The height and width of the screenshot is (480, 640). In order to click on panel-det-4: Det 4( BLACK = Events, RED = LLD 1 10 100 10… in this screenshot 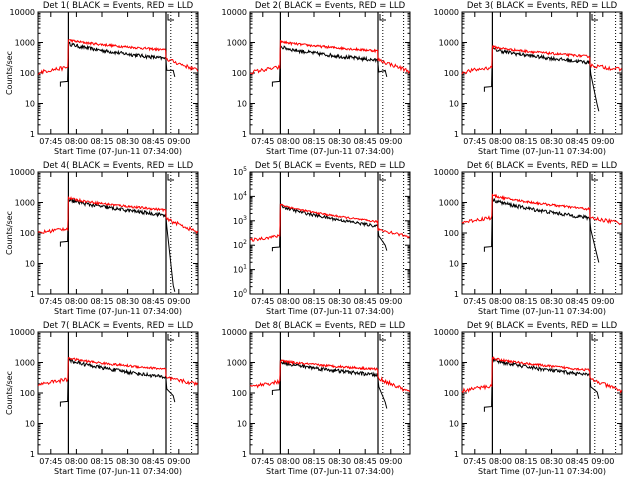, I will do `click(102, 238)`.